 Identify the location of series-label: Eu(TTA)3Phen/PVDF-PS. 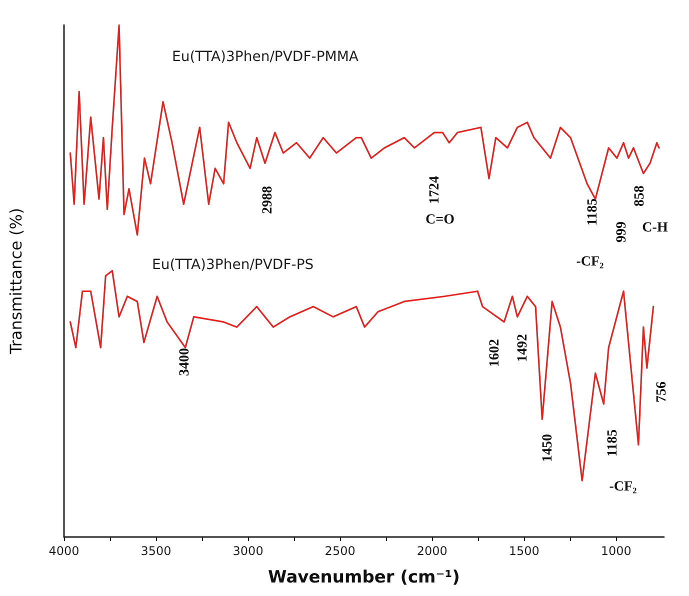
(233, 265).